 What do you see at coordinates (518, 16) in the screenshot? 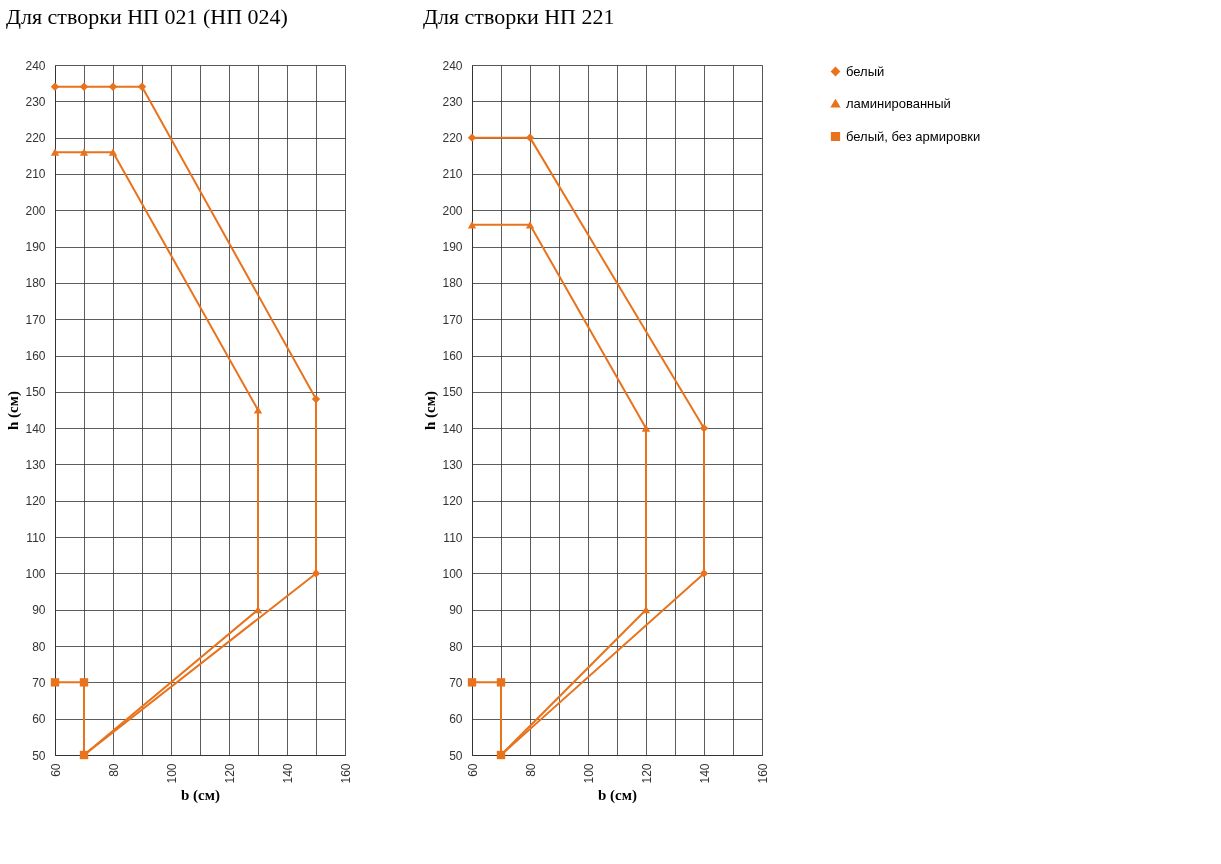
I see `chart-title: Для створки НП 221` at bounding box center [518, 16].